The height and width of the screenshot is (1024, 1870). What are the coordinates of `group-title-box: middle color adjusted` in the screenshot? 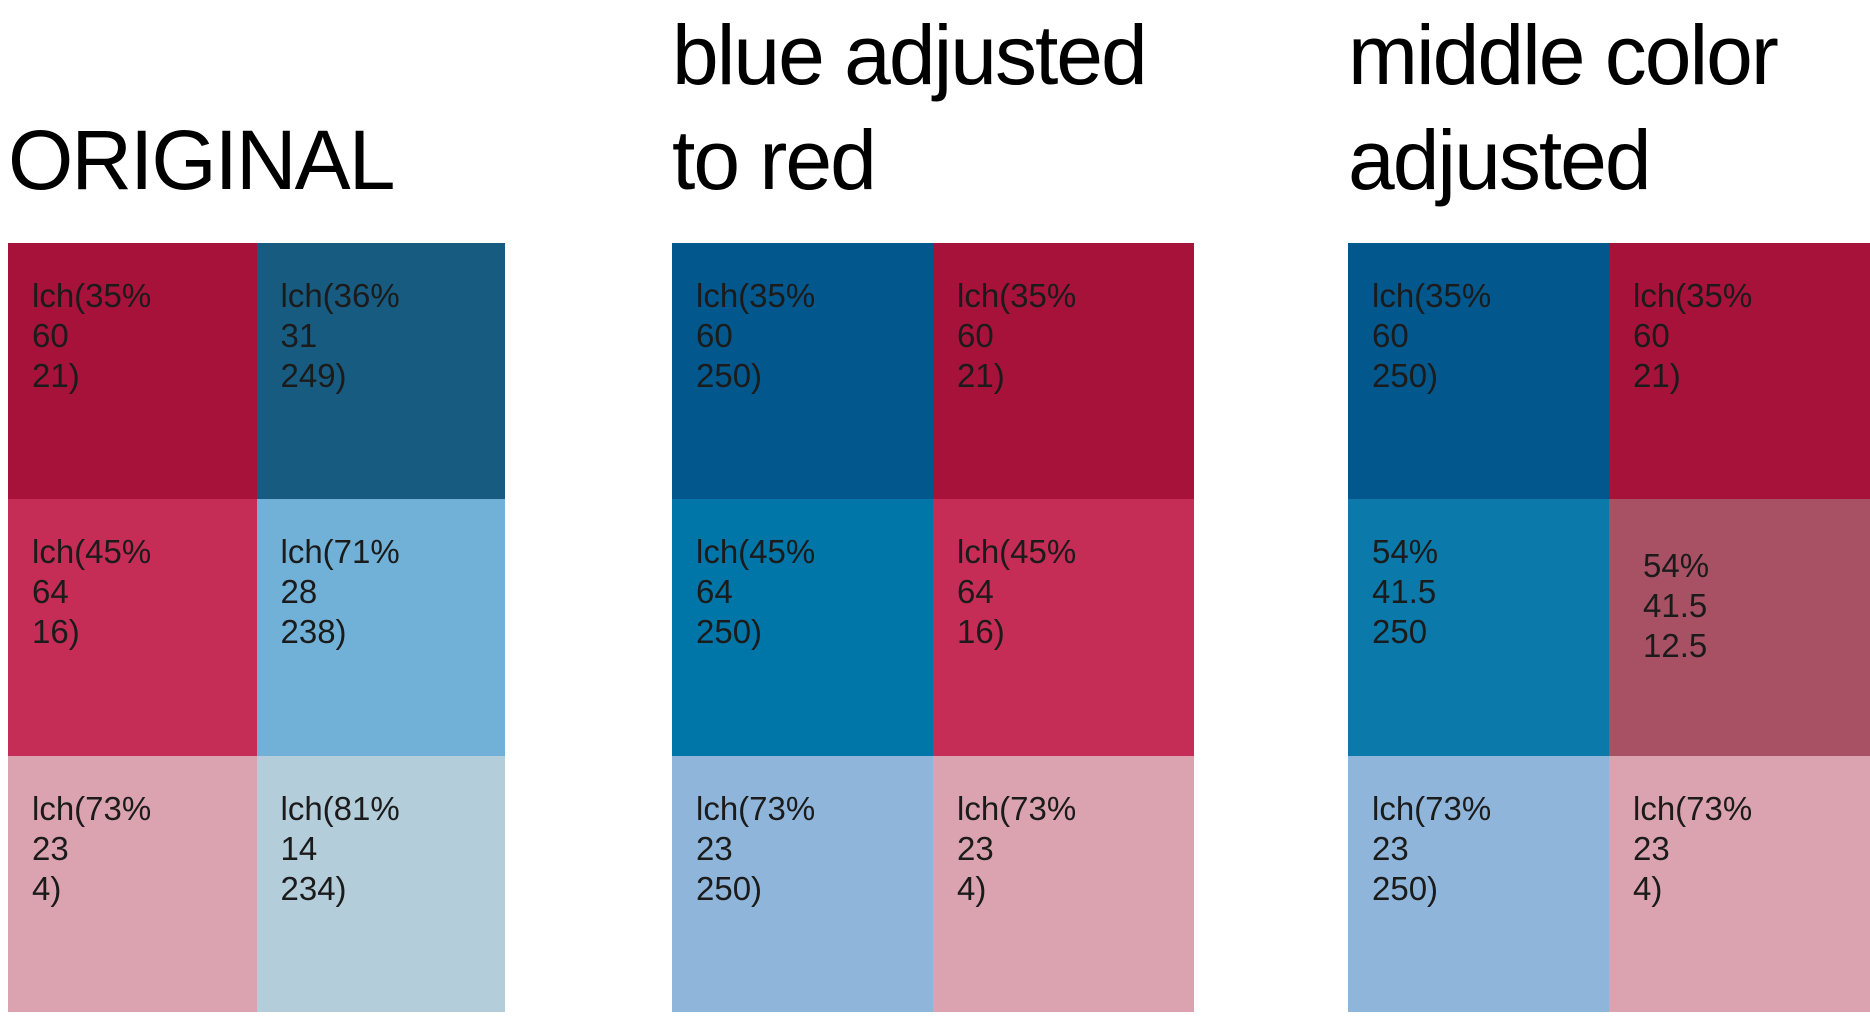 It's located at (1609, 121).